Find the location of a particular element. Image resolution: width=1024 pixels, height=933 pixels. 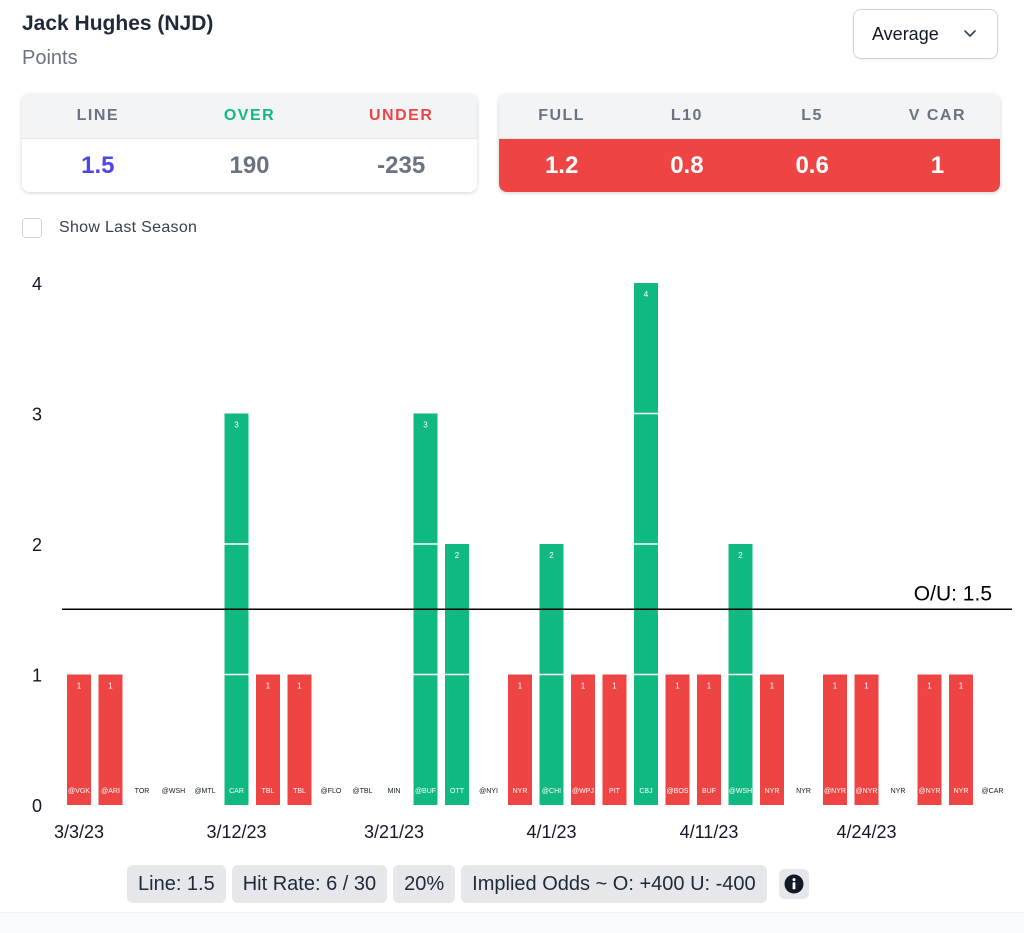

chevron-down-icon is located at coordinates (970, 33).